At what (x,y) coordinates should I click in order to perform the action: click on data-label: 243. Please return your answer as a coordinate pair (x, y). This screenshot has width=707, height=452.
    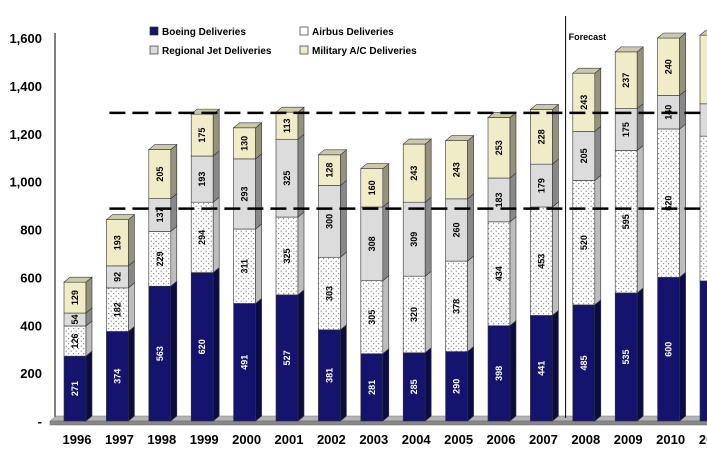
    Looking at the image, I should click on (457, 169).